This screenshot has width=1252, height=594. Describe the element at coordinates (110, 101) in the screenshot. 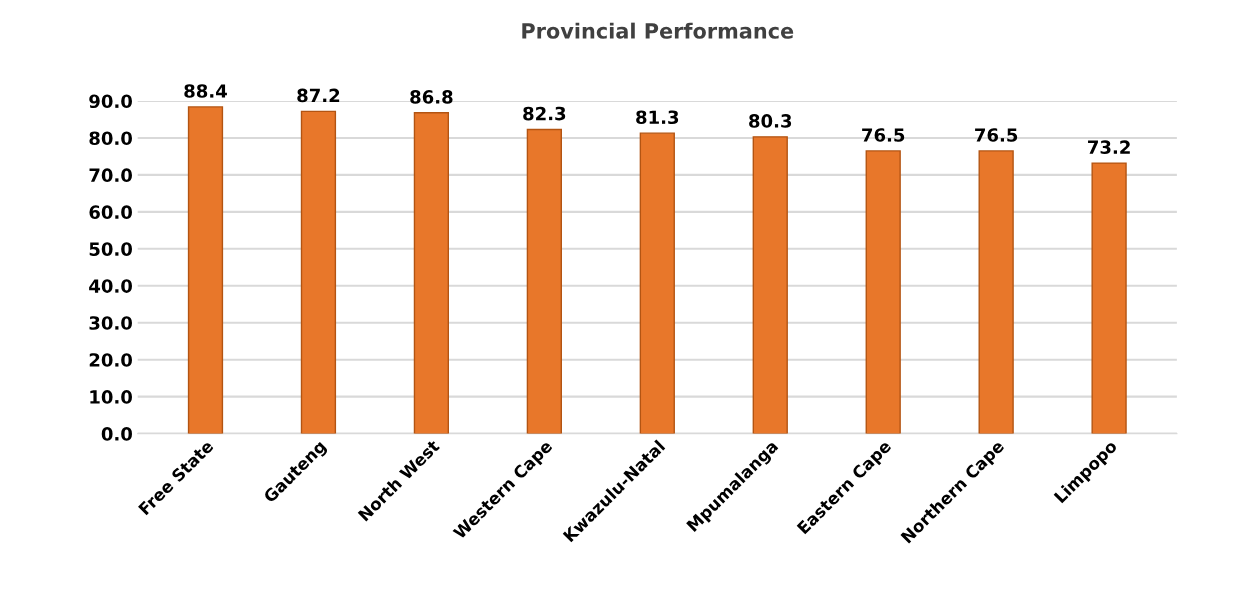

I see `y-tick-label: 90.0` at that location.